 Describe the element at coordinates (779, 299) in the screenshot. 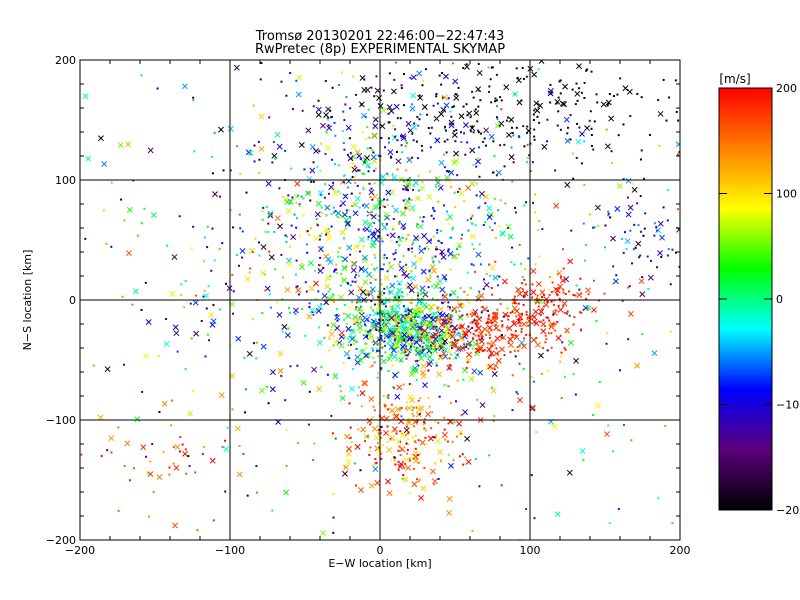

I see `colorbar-tick-label: 0` at that location.